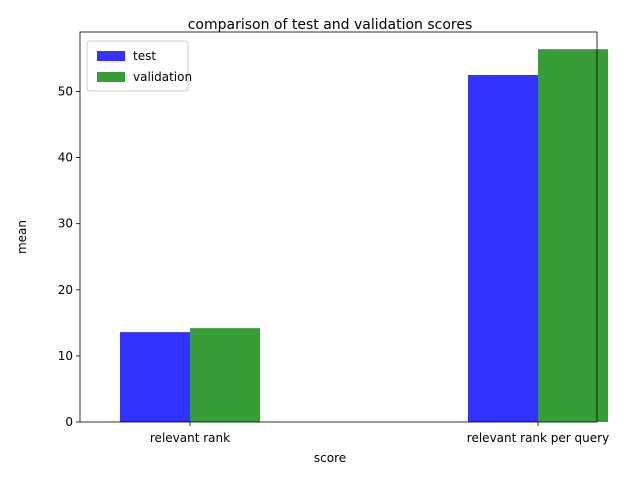  Describe the element at coordinates (65, 290) in the screenshot. I see `y-tick-label: 20` at that location.